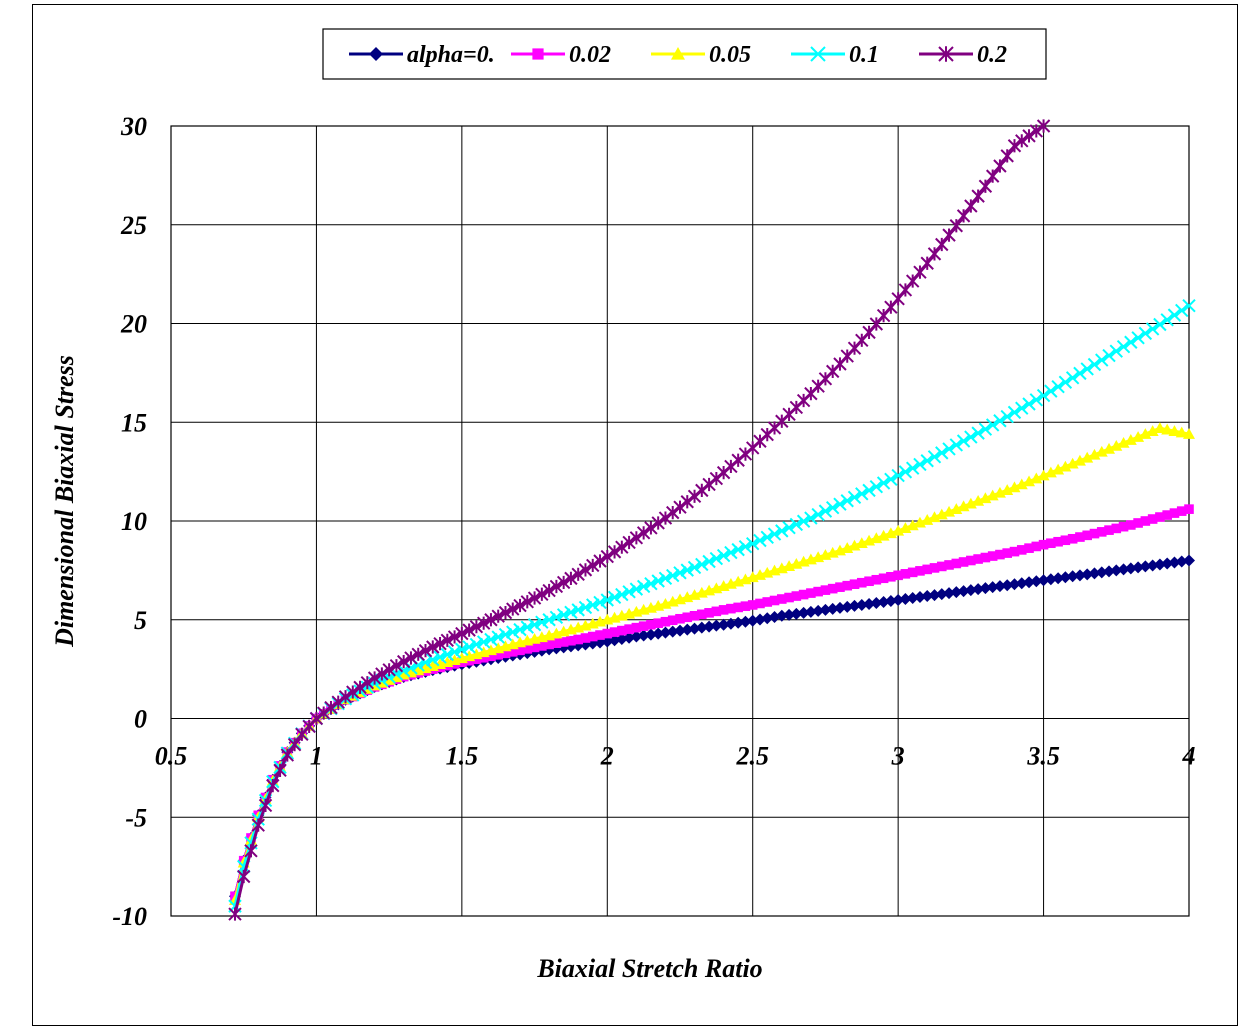 The width and height of the screenshot is (1242, 1028). Describe the element at coordinates (64, 501) in the screenshot. I see `y-axis-title: Dimensional Biaxial Stress` at that location.